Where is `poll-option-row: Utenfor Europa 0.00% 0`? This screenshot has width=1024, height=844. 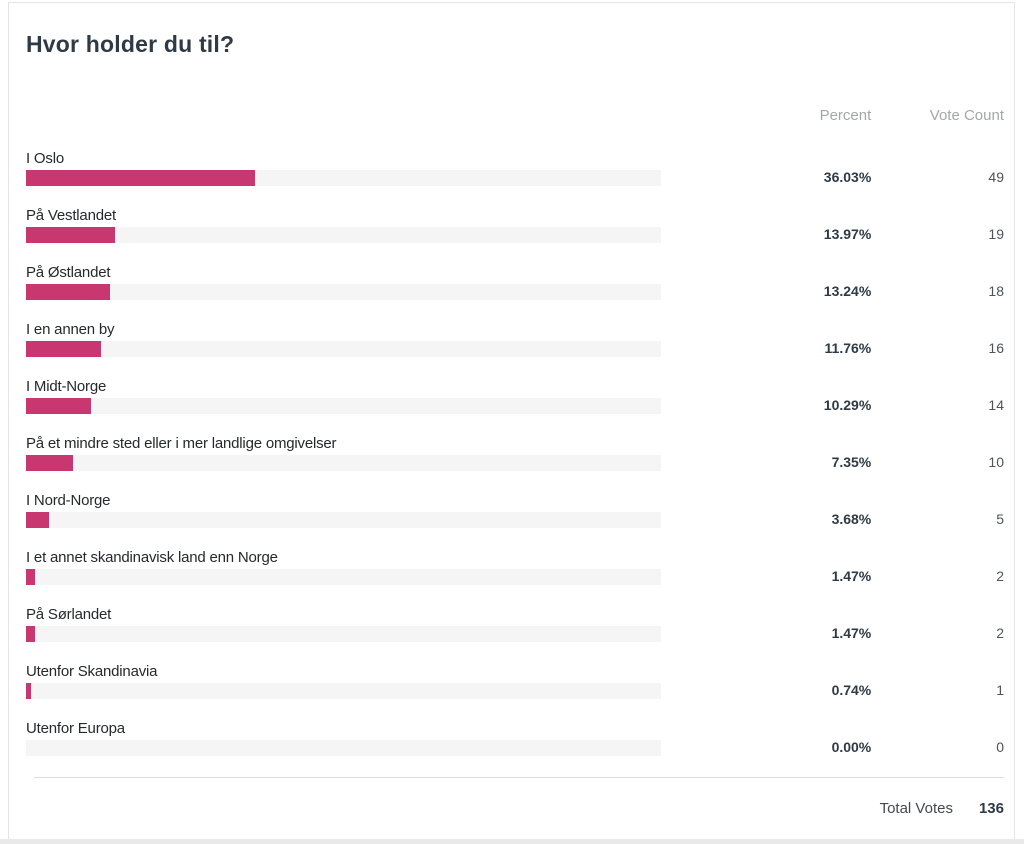 poll-option-row: Utenfor Europa 0.00% 0 is located at coordinates (515, 738).